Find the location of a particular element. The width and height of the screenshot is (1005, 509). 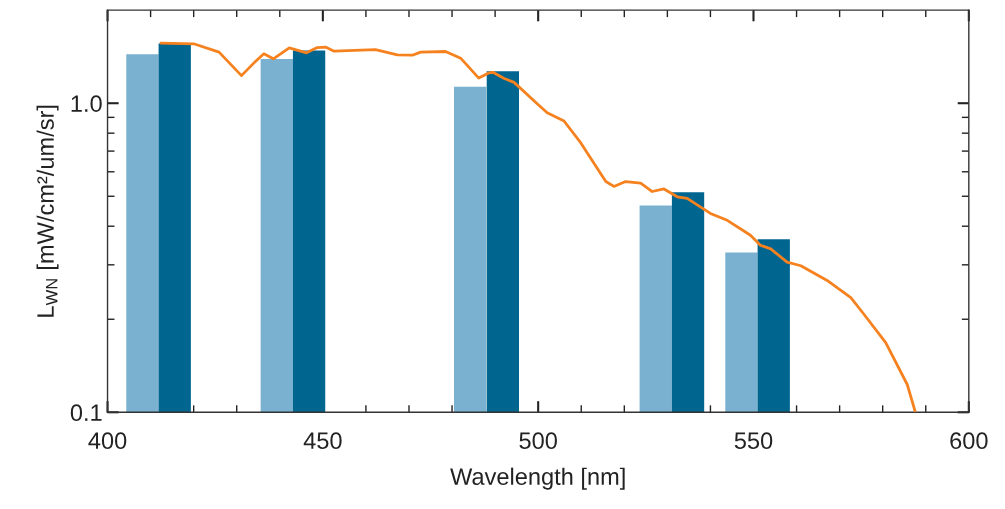

x-tick-label: 600 is located at coordinates (969, 441).